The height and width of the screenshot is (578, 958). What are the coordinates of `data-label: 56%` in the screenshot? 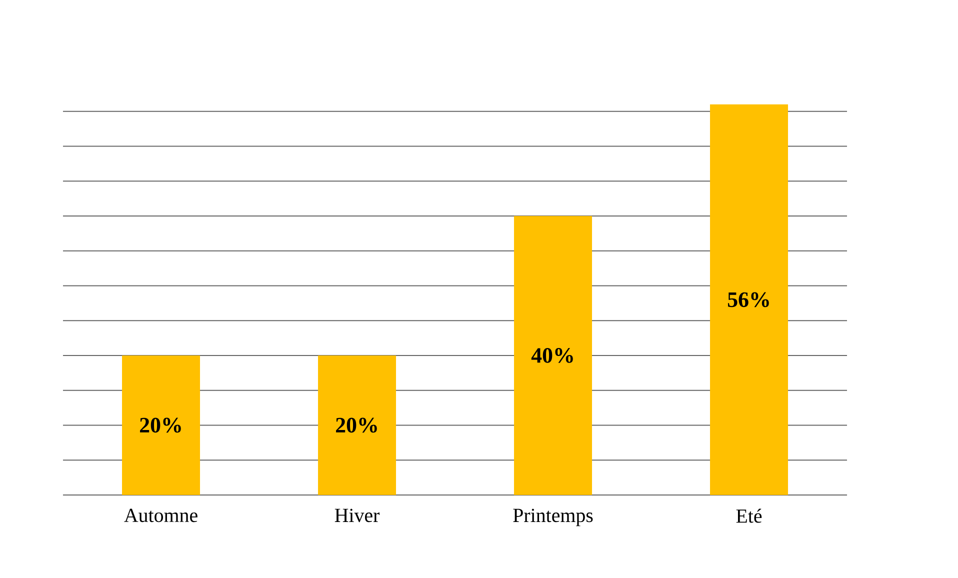 It's located at (748, 300).